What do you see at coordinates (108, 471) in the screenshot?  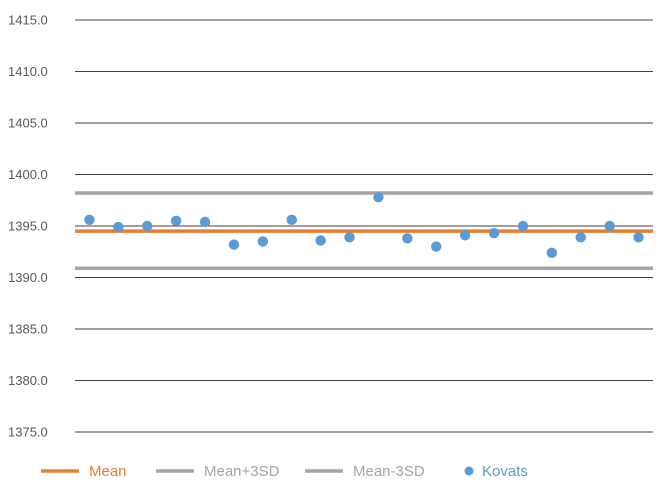 I see `legend-label: Mean` at bounding box center [108, 471].